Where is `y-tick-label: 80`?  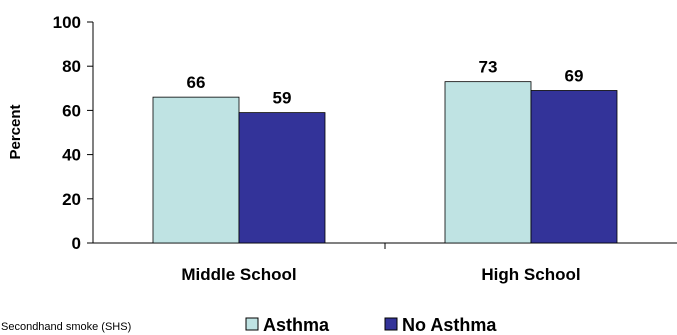 y-tick-label: 80 is located at coordinates (71, 66).